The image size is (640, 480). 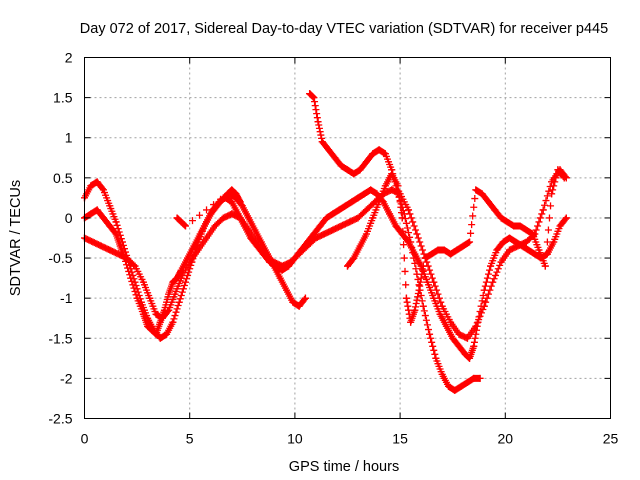 I want to click on x-tick-label: 0, so click(x=85, y=439).